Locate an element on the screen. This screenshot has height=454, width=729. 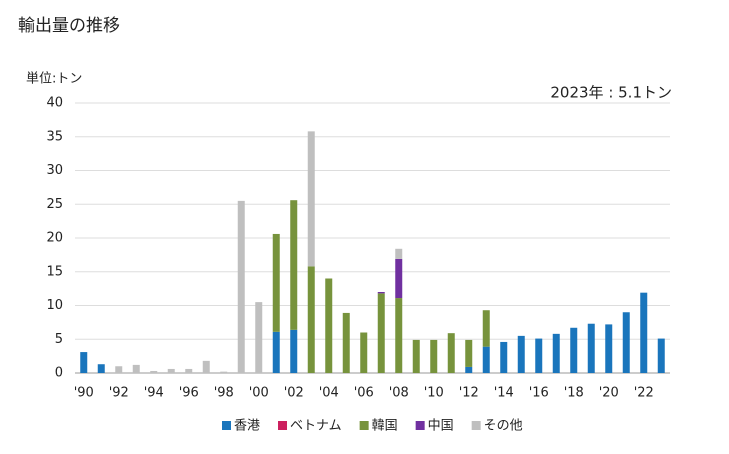
y-axis-label: 単位:トン is located at coordinates (54, 79).